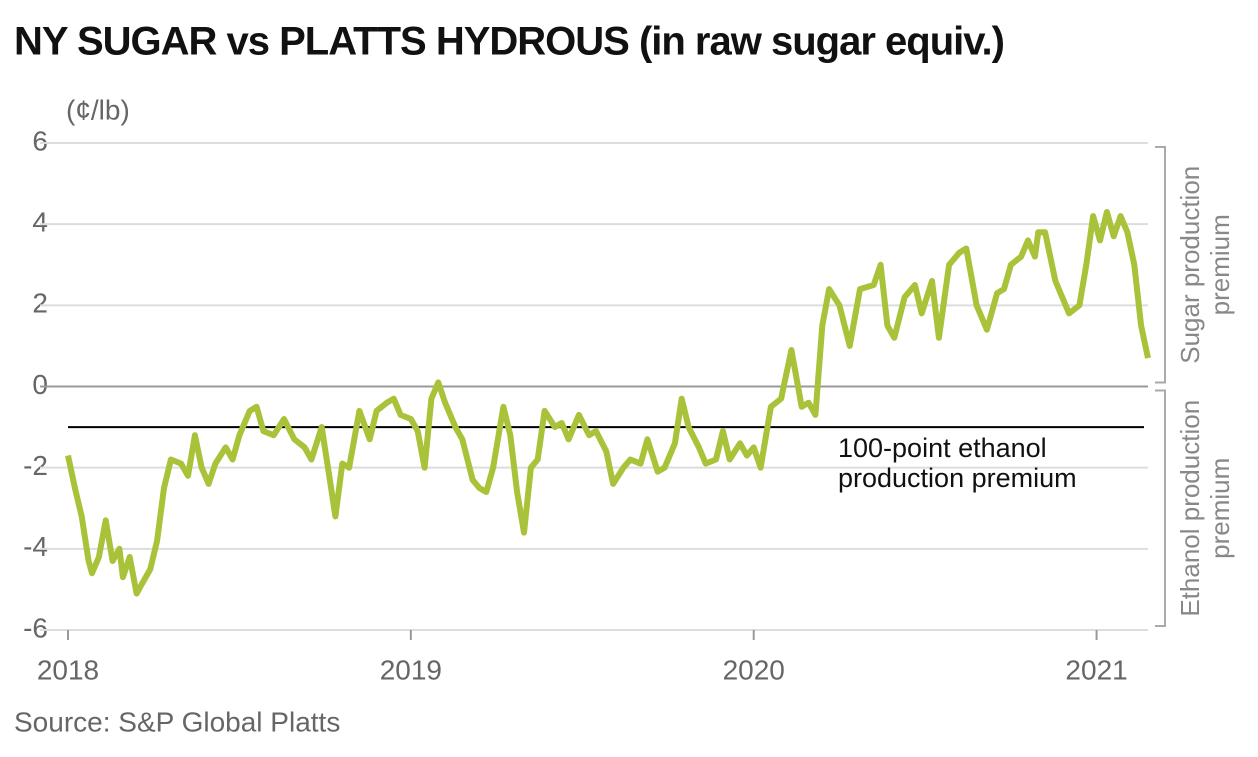 The image size is (1258, 757). What do you see at coordinates (98, 109) in the screenshot?
I see `unit-label: (¢/lb)` at bounding box center [98, 109].